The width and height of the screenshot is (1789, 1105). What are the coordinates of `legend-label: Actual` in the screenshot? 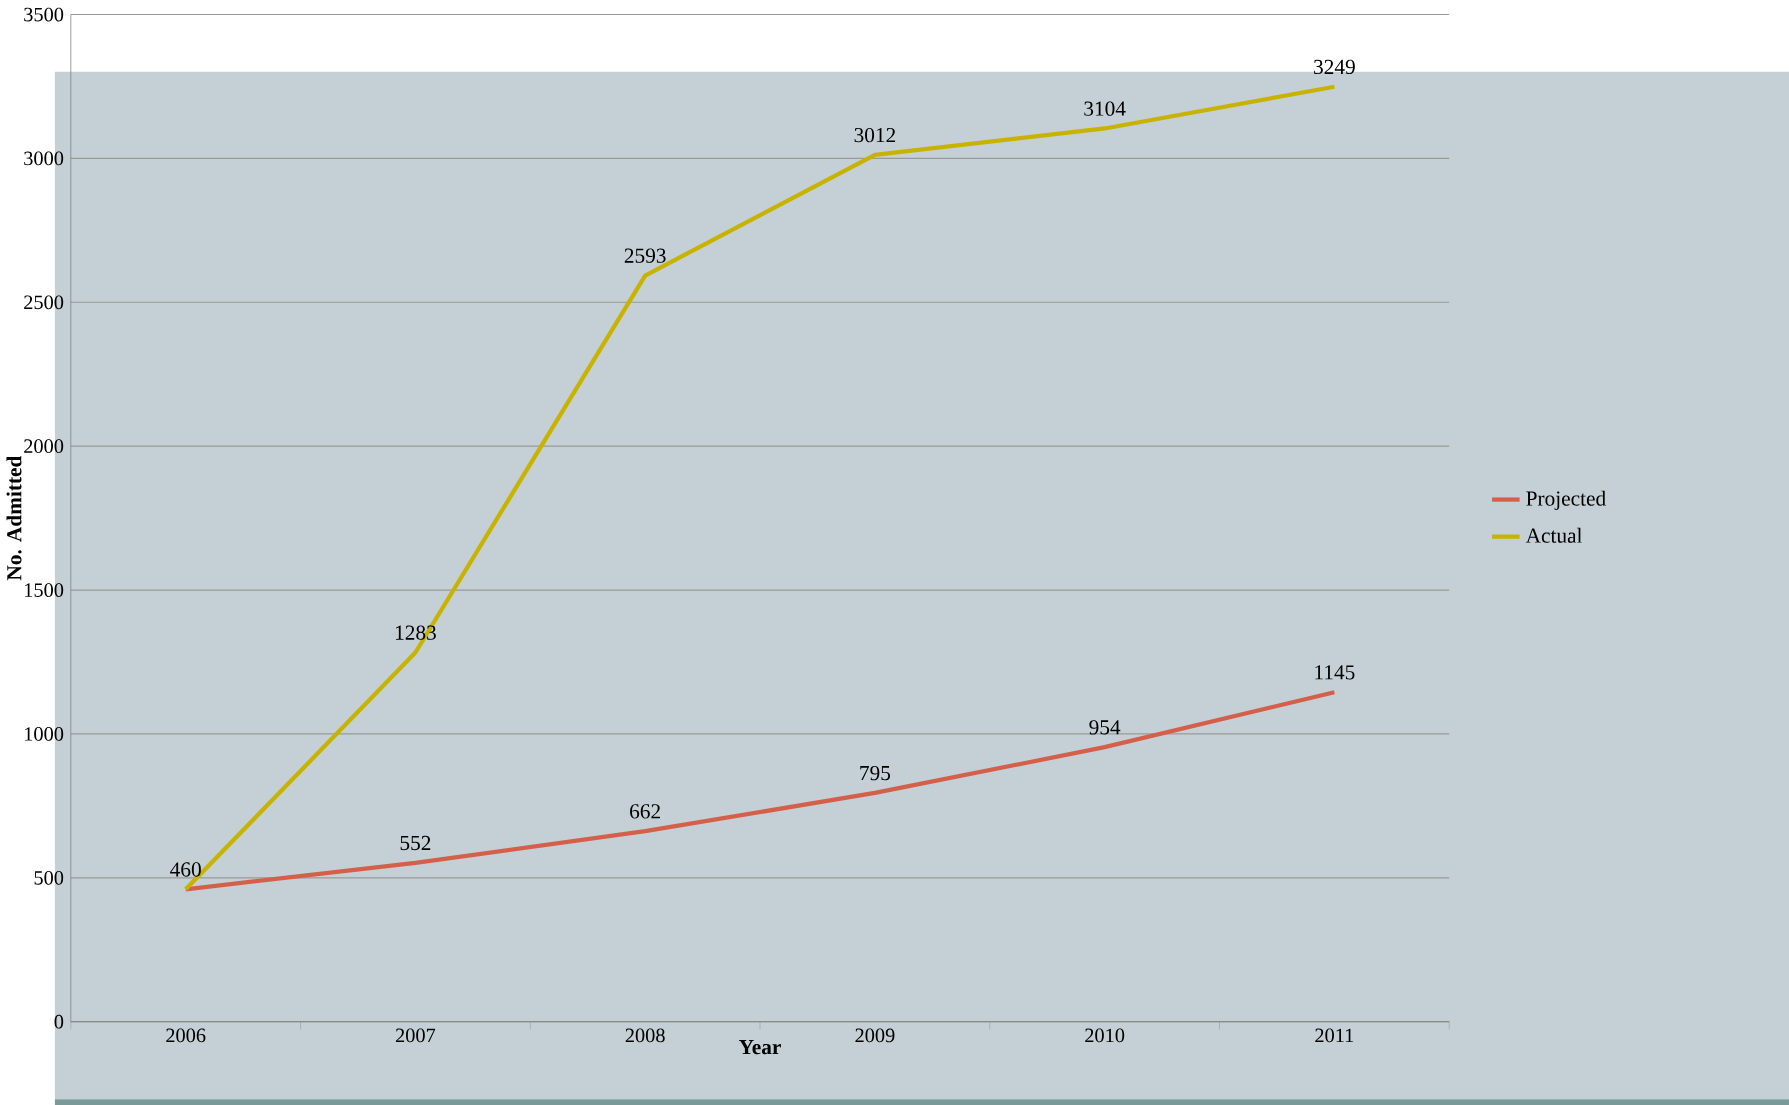 It's located at (1554, 535).